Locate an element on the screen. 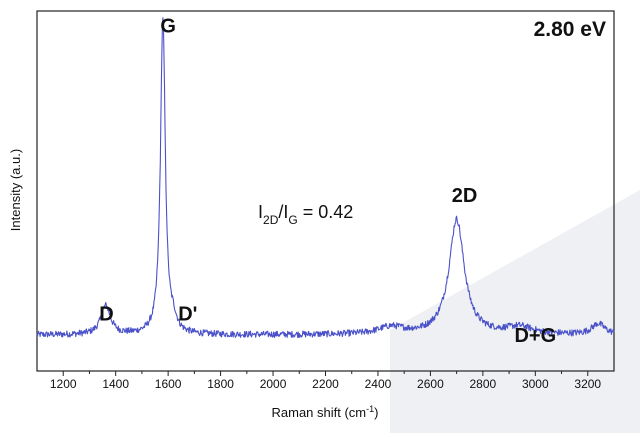 The image size is (640, 438). y-axis-title: Intensity (a.u.) is located at coordinates (15, 190).